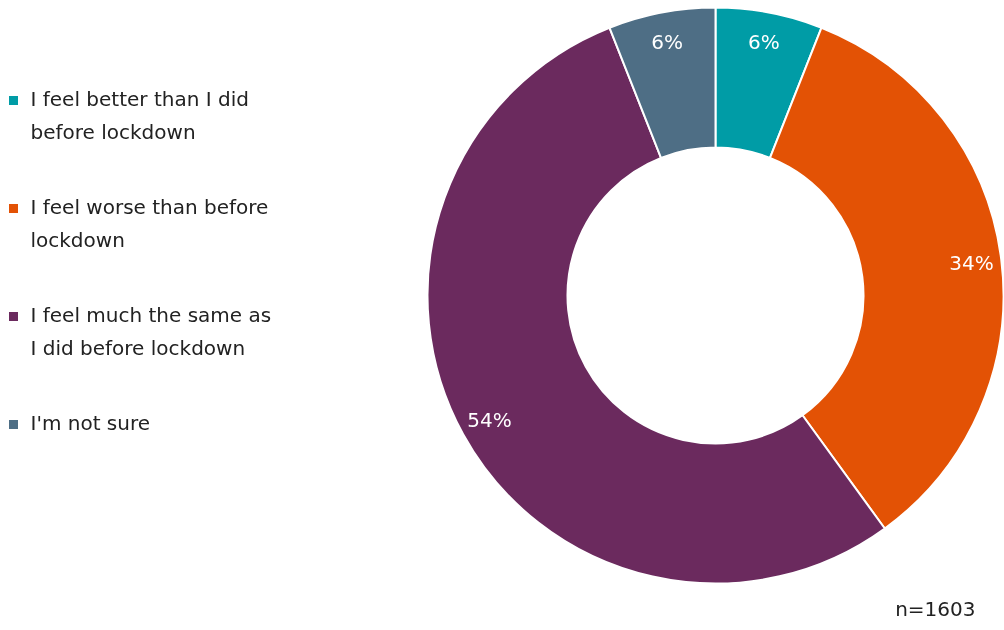 The image size is (1004, 630). What do you see at coordinates (971, 263) in the screenshot?
I see `data-label: 34%` at bounding box center [971, 263].